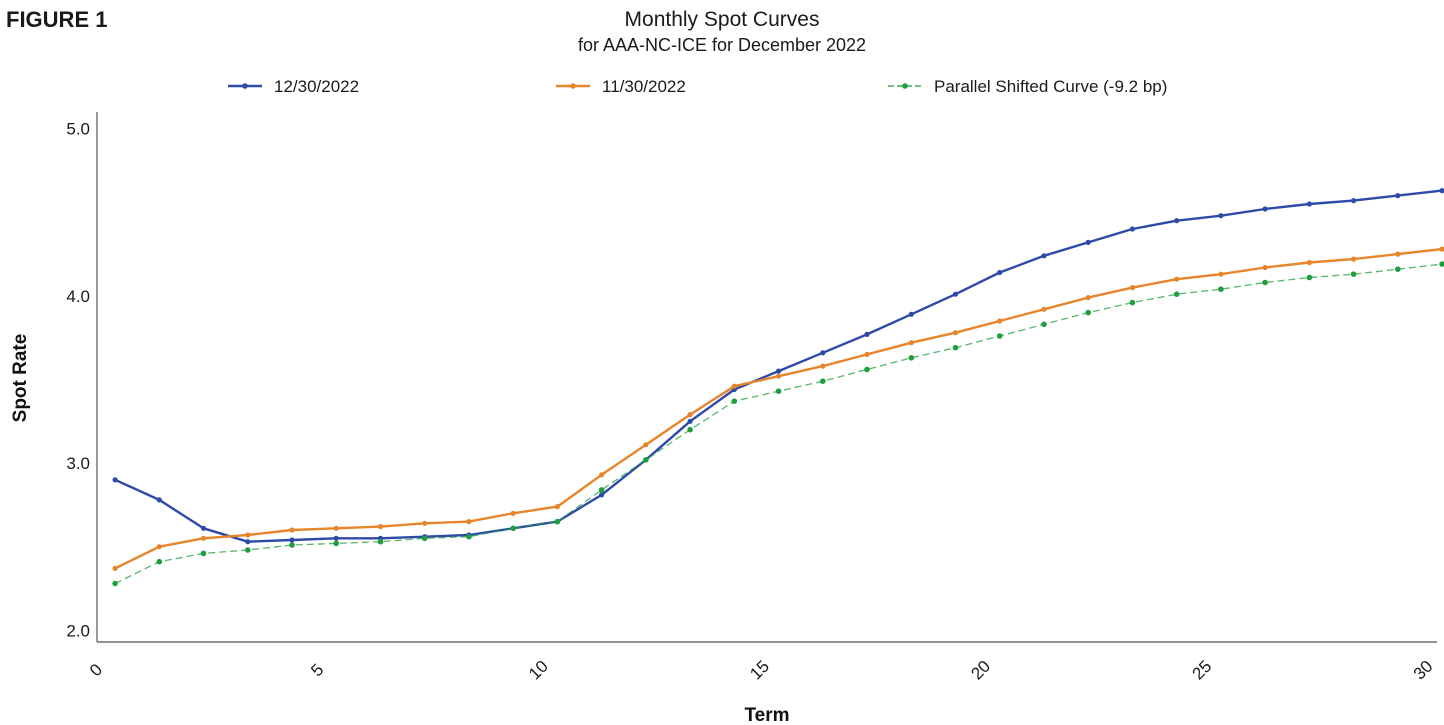  I want to click on legend-label: 12/30/2022, so click(316, 86).